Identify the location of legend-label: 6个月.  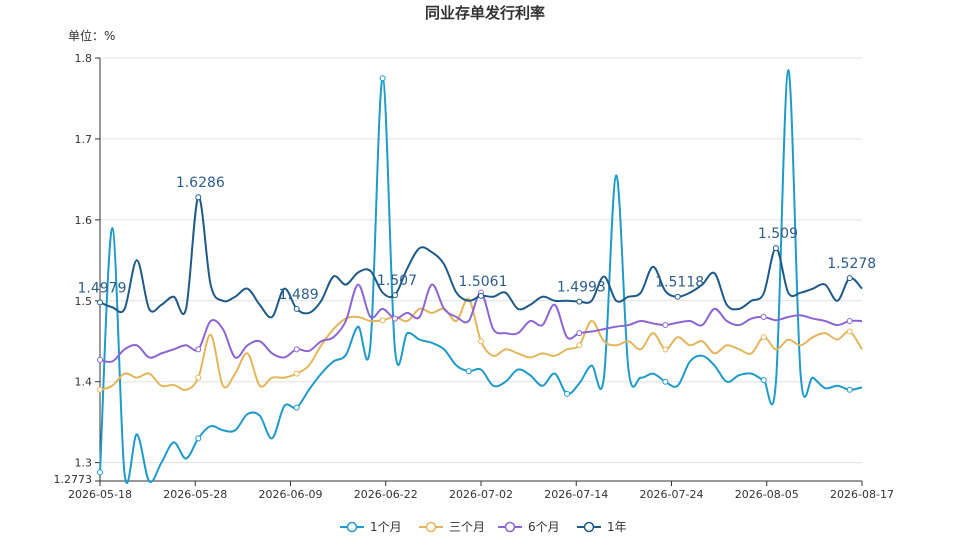
(544, 527).